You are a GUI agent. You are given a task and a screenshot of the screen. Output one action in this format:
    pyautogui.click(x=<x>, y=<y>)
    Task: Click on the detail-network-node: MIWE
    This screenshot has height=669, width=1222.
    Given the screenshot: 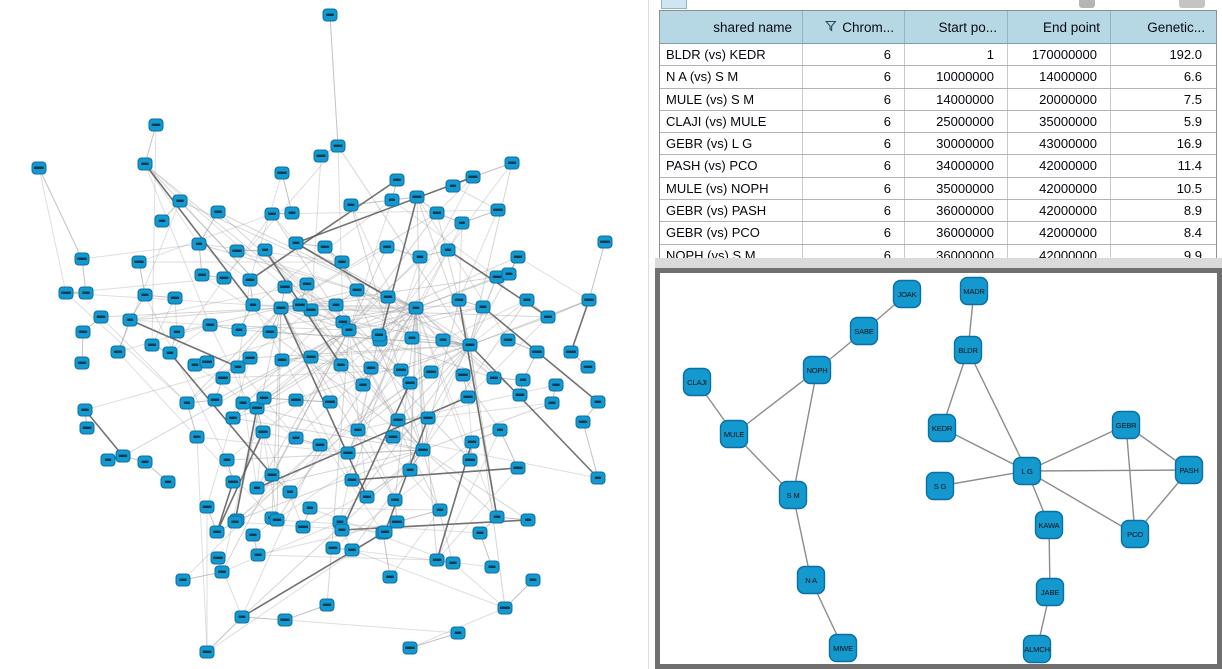 What is the action you would take?
    pyautogui.click(x=843, y=648)
    